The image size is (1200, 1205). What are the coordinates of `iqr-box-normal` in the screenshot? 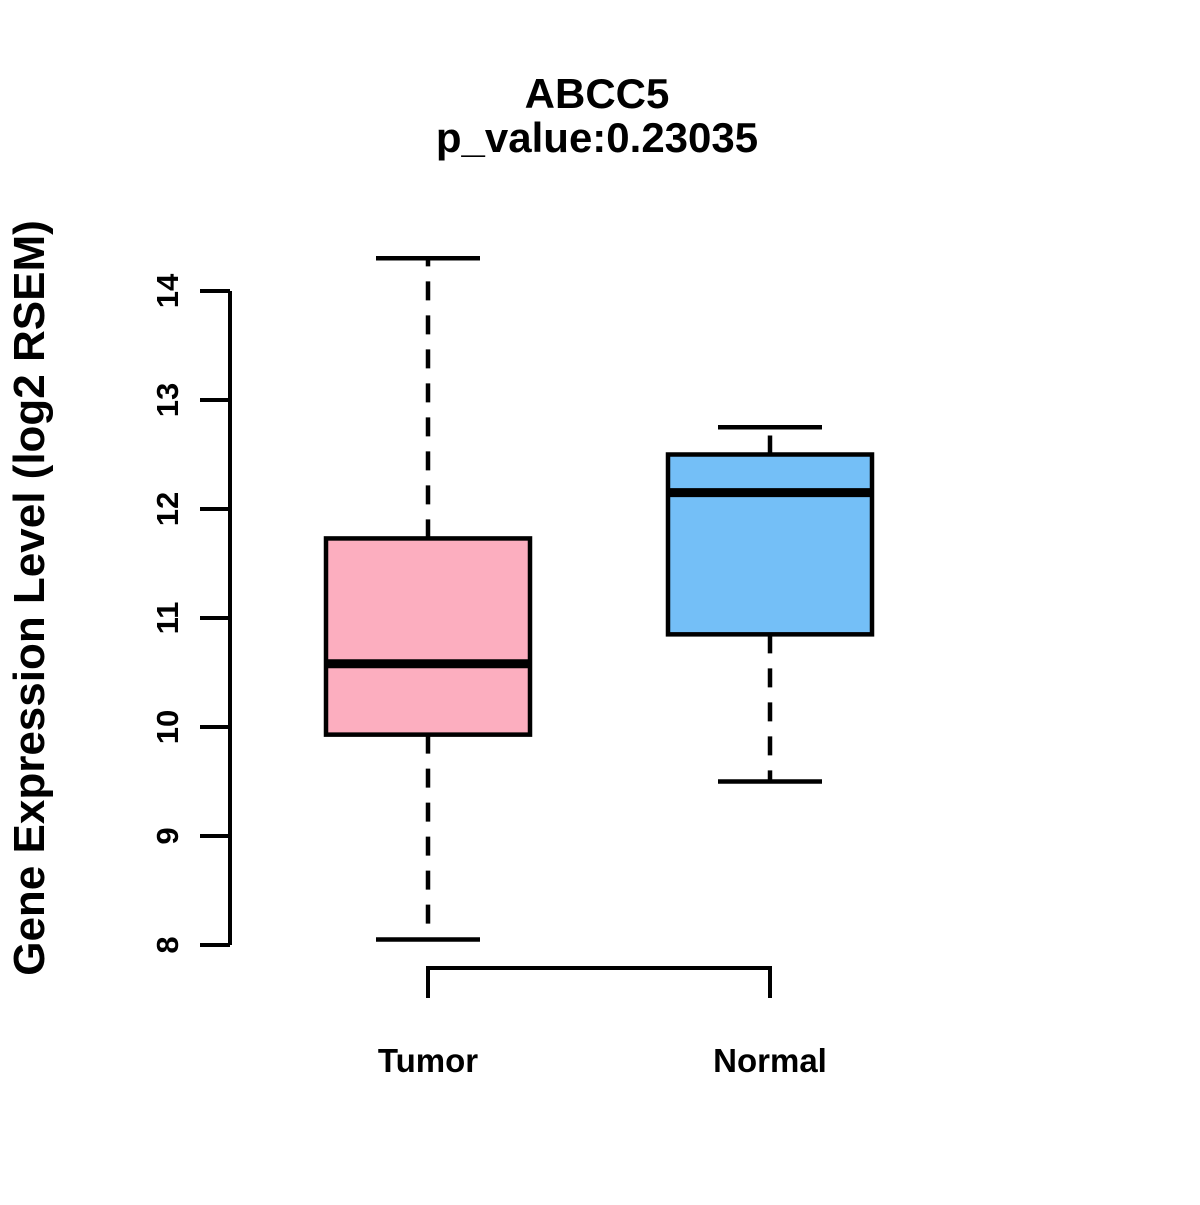 It's located at (770, 544).